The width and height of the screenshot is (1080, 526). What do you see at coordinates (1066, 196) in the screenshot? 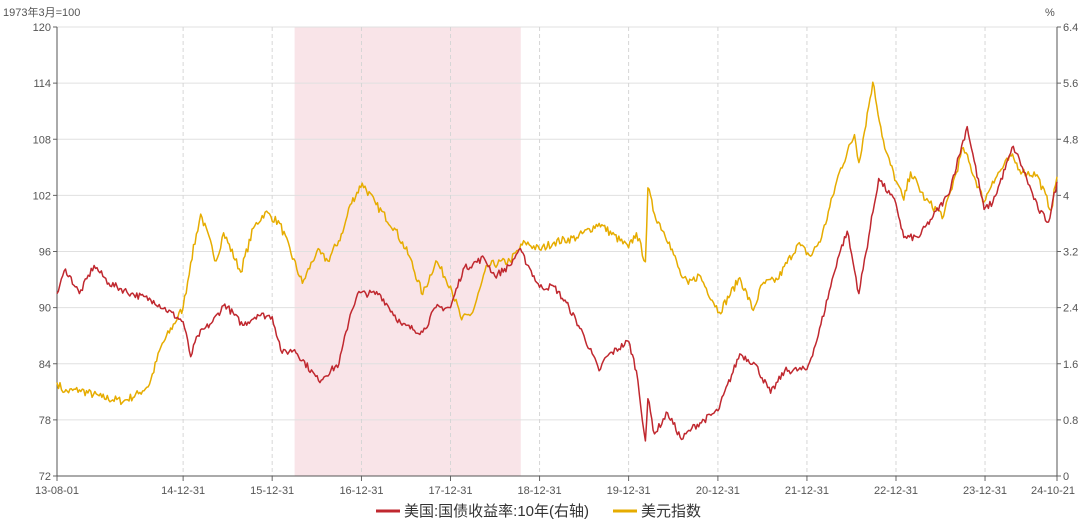
I see `right-tick-label: 4` at bounding box center [1066, 196].